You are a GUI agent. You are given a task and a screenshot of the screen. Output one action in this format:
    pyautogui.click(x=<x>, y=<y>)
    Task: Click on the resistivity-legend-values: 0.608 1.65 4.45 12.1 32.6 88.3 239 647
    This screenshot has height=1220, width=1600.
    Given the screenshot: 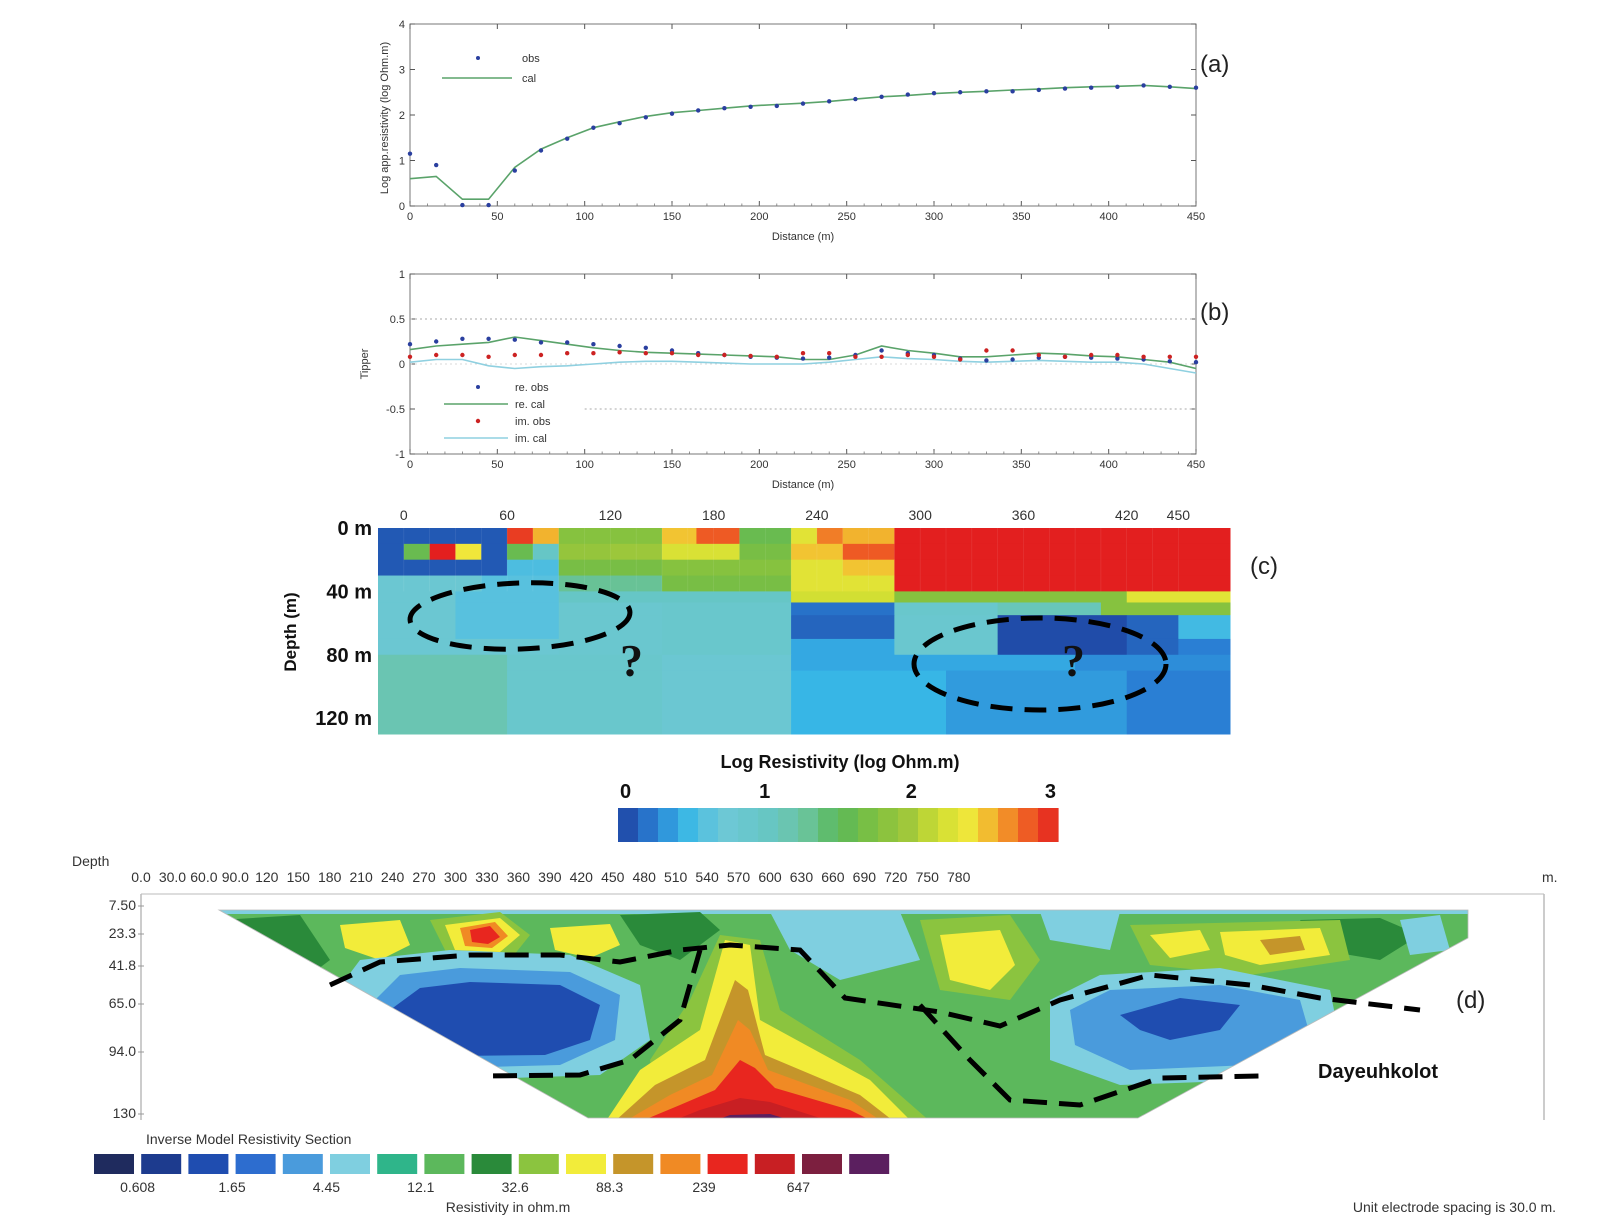 What is the action you would take?
    pyautogui.click(x=465, y=1187)
    